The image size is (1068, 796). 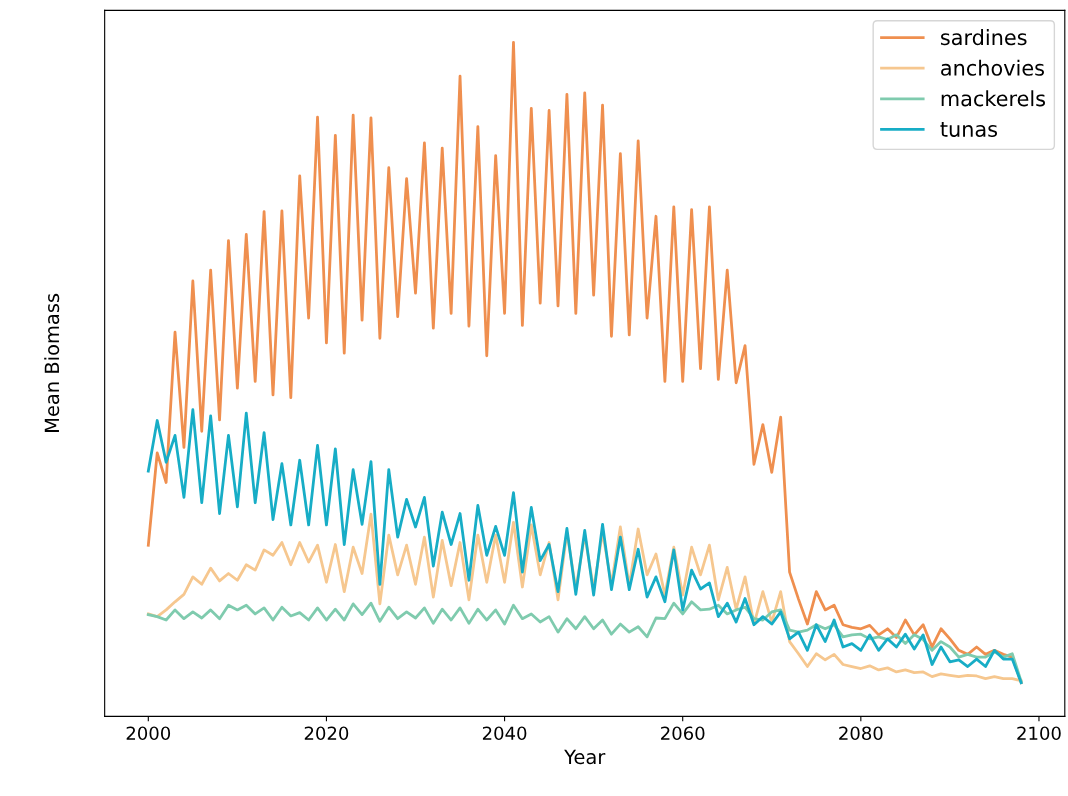 What do you see at coordinates (983, 37) in the screenshot?
I see `legend-label: sardines` at bounding box center [983, 37].